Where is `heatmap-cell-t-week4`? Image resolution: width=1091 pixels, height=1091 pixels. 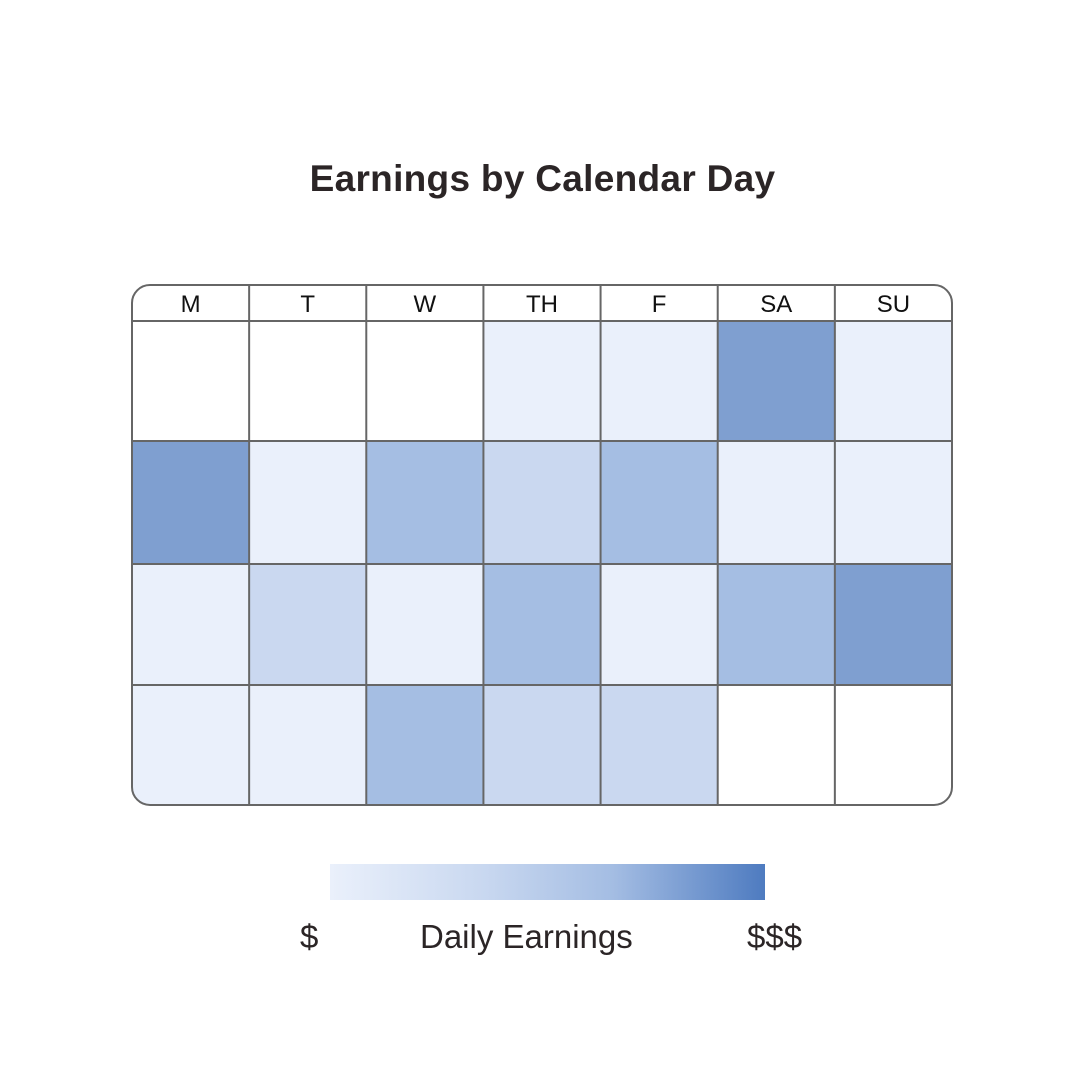
heatmap-cell-t-week4 is located at coordinates (308, 745).